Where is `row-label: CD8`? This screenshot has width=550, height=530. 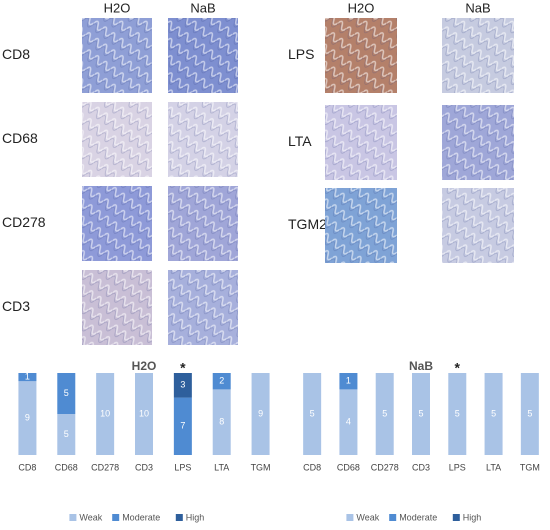
row-label: CD8 is located at coordinates (16, 54).